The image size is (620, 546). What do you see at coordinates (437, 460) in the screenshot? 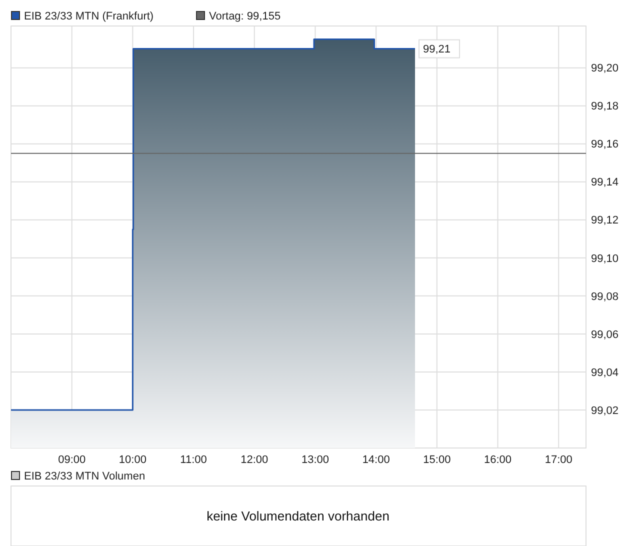
I see `x-tick-label: 15:00` at bounding box center [437, 460].